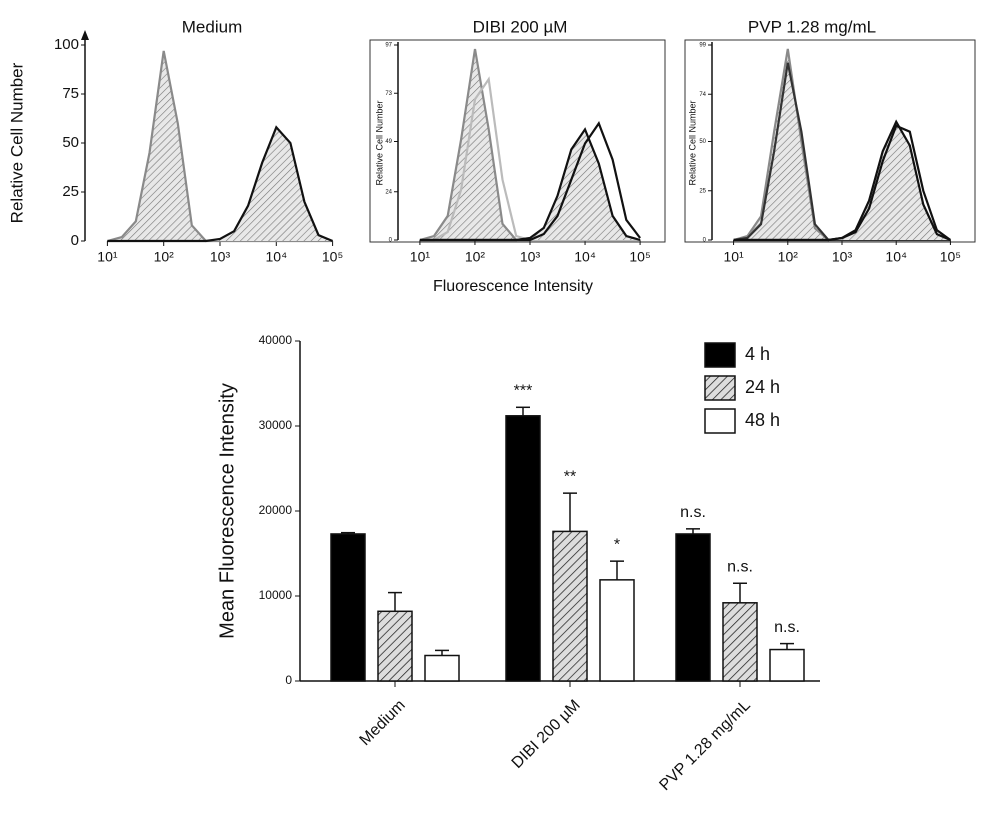 The image size is (985, 826). What do you see at coordinates (70, 93) in the screenshot?
I see `y-tick-label: 75` at bounding box center [70, 93].